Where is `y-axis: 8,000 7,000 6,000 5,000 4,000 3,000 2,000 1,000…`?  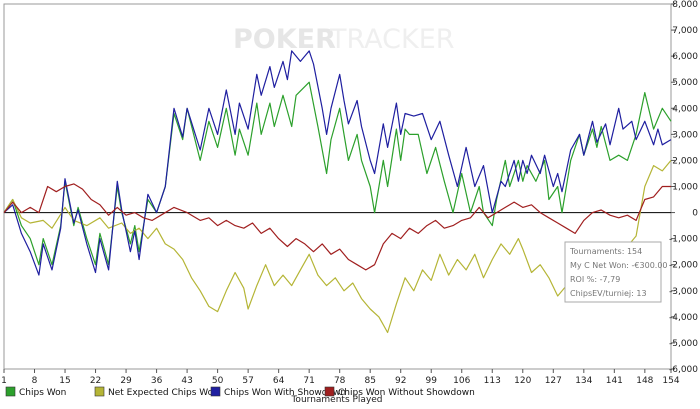
y-axis: 8,000 7,000 6,000 5,000 4,000 3,000 2,000 1,000… is located at coordinates (683, 187).